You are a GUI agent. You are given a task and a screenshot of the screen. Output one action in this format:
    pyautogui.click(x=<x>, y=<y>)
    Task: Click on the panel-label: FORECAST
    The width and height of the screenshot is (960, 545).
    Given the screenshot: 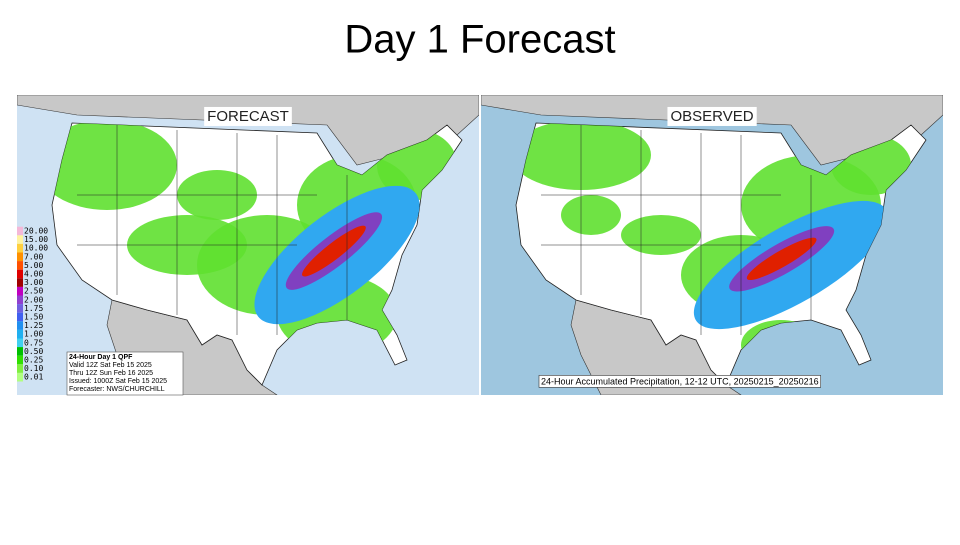 What is the action you would take?
    pyautogui.click(x=248, y=116)
    